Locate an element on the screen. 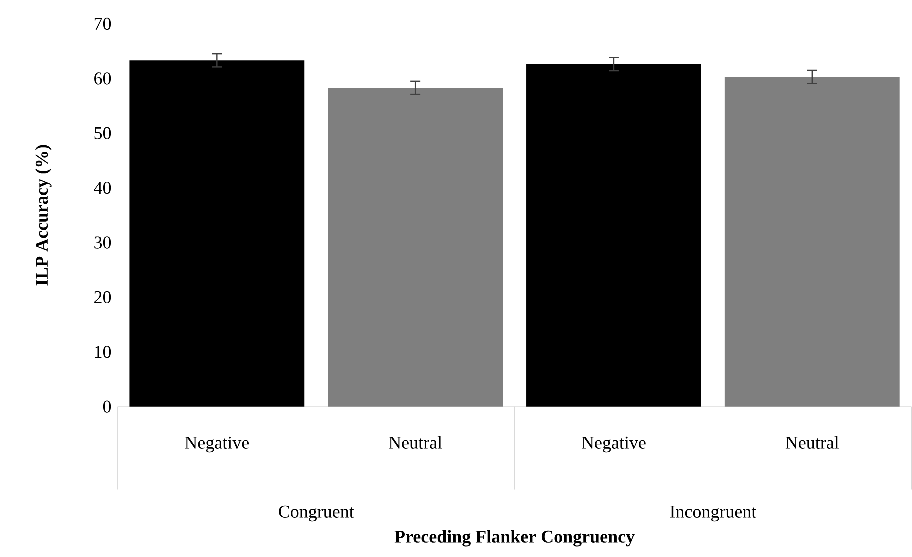  y-tick-label: 10 is located at coordinates (103, 352).